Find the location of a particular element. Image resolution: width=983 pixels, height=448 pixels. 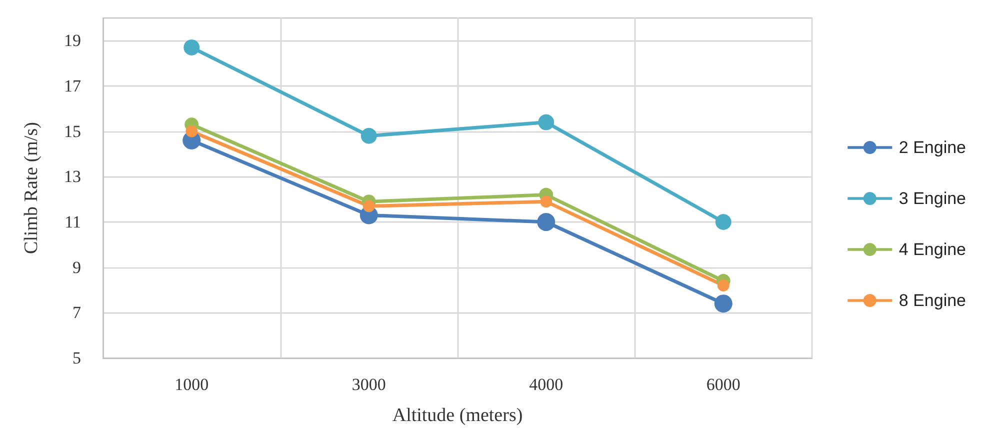

y-axis-title: Climb Rate (m/s) is located at coordinates (31, 188).